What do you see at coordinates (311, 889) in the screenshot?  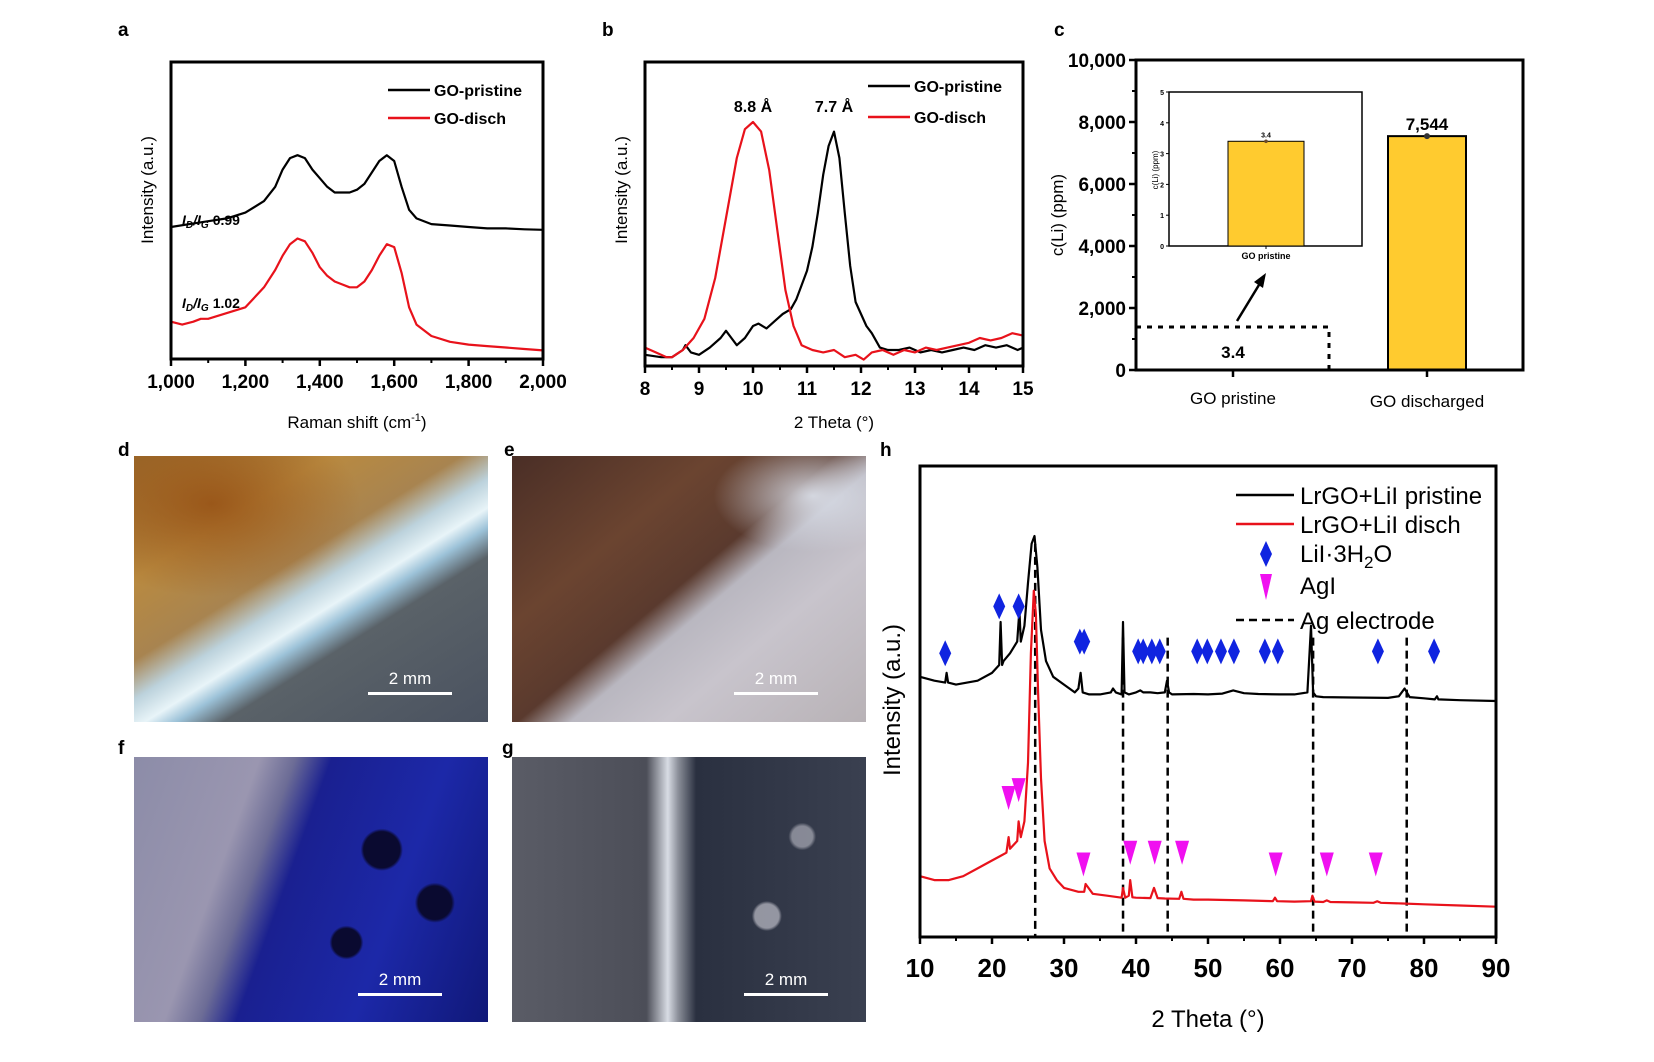 I see `micrograph-f: 2 mm` at bounding box center [311, 889].